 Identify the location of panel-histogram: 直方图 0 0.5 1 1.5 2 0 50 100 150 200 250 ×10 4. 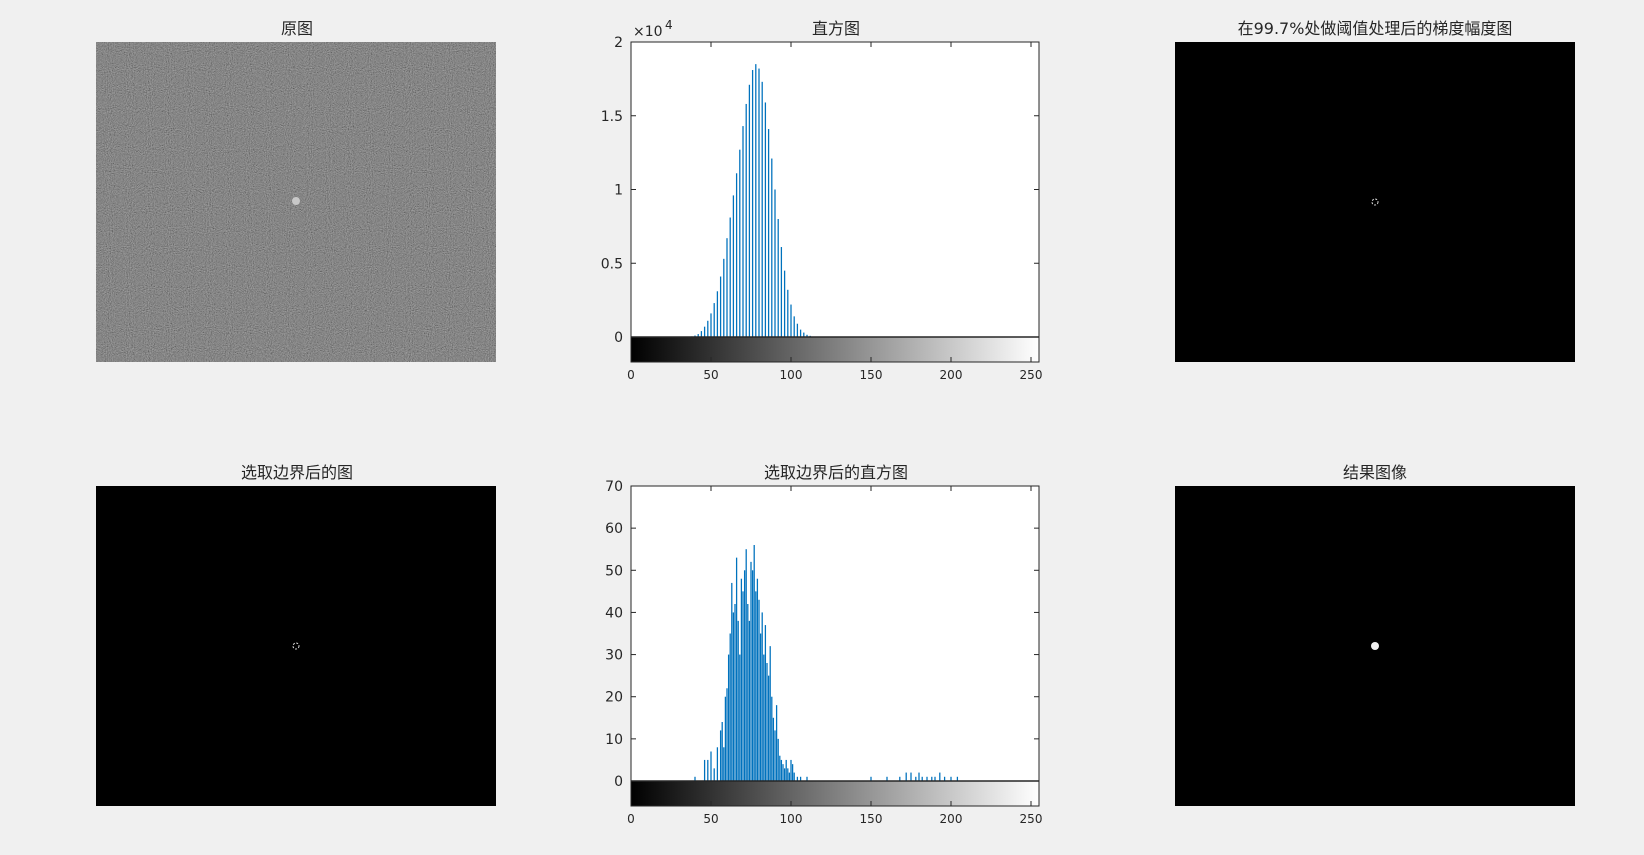
(822, 200).